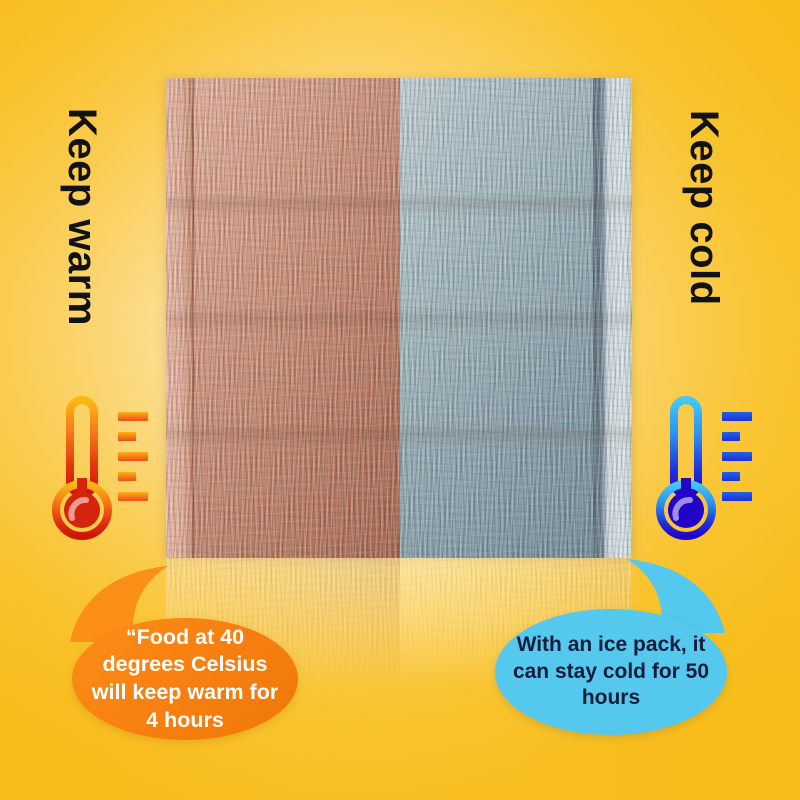 The height and width of the screenshot is (800, 800). I want to click on thermometer-hot-icon, so click(102, 472).